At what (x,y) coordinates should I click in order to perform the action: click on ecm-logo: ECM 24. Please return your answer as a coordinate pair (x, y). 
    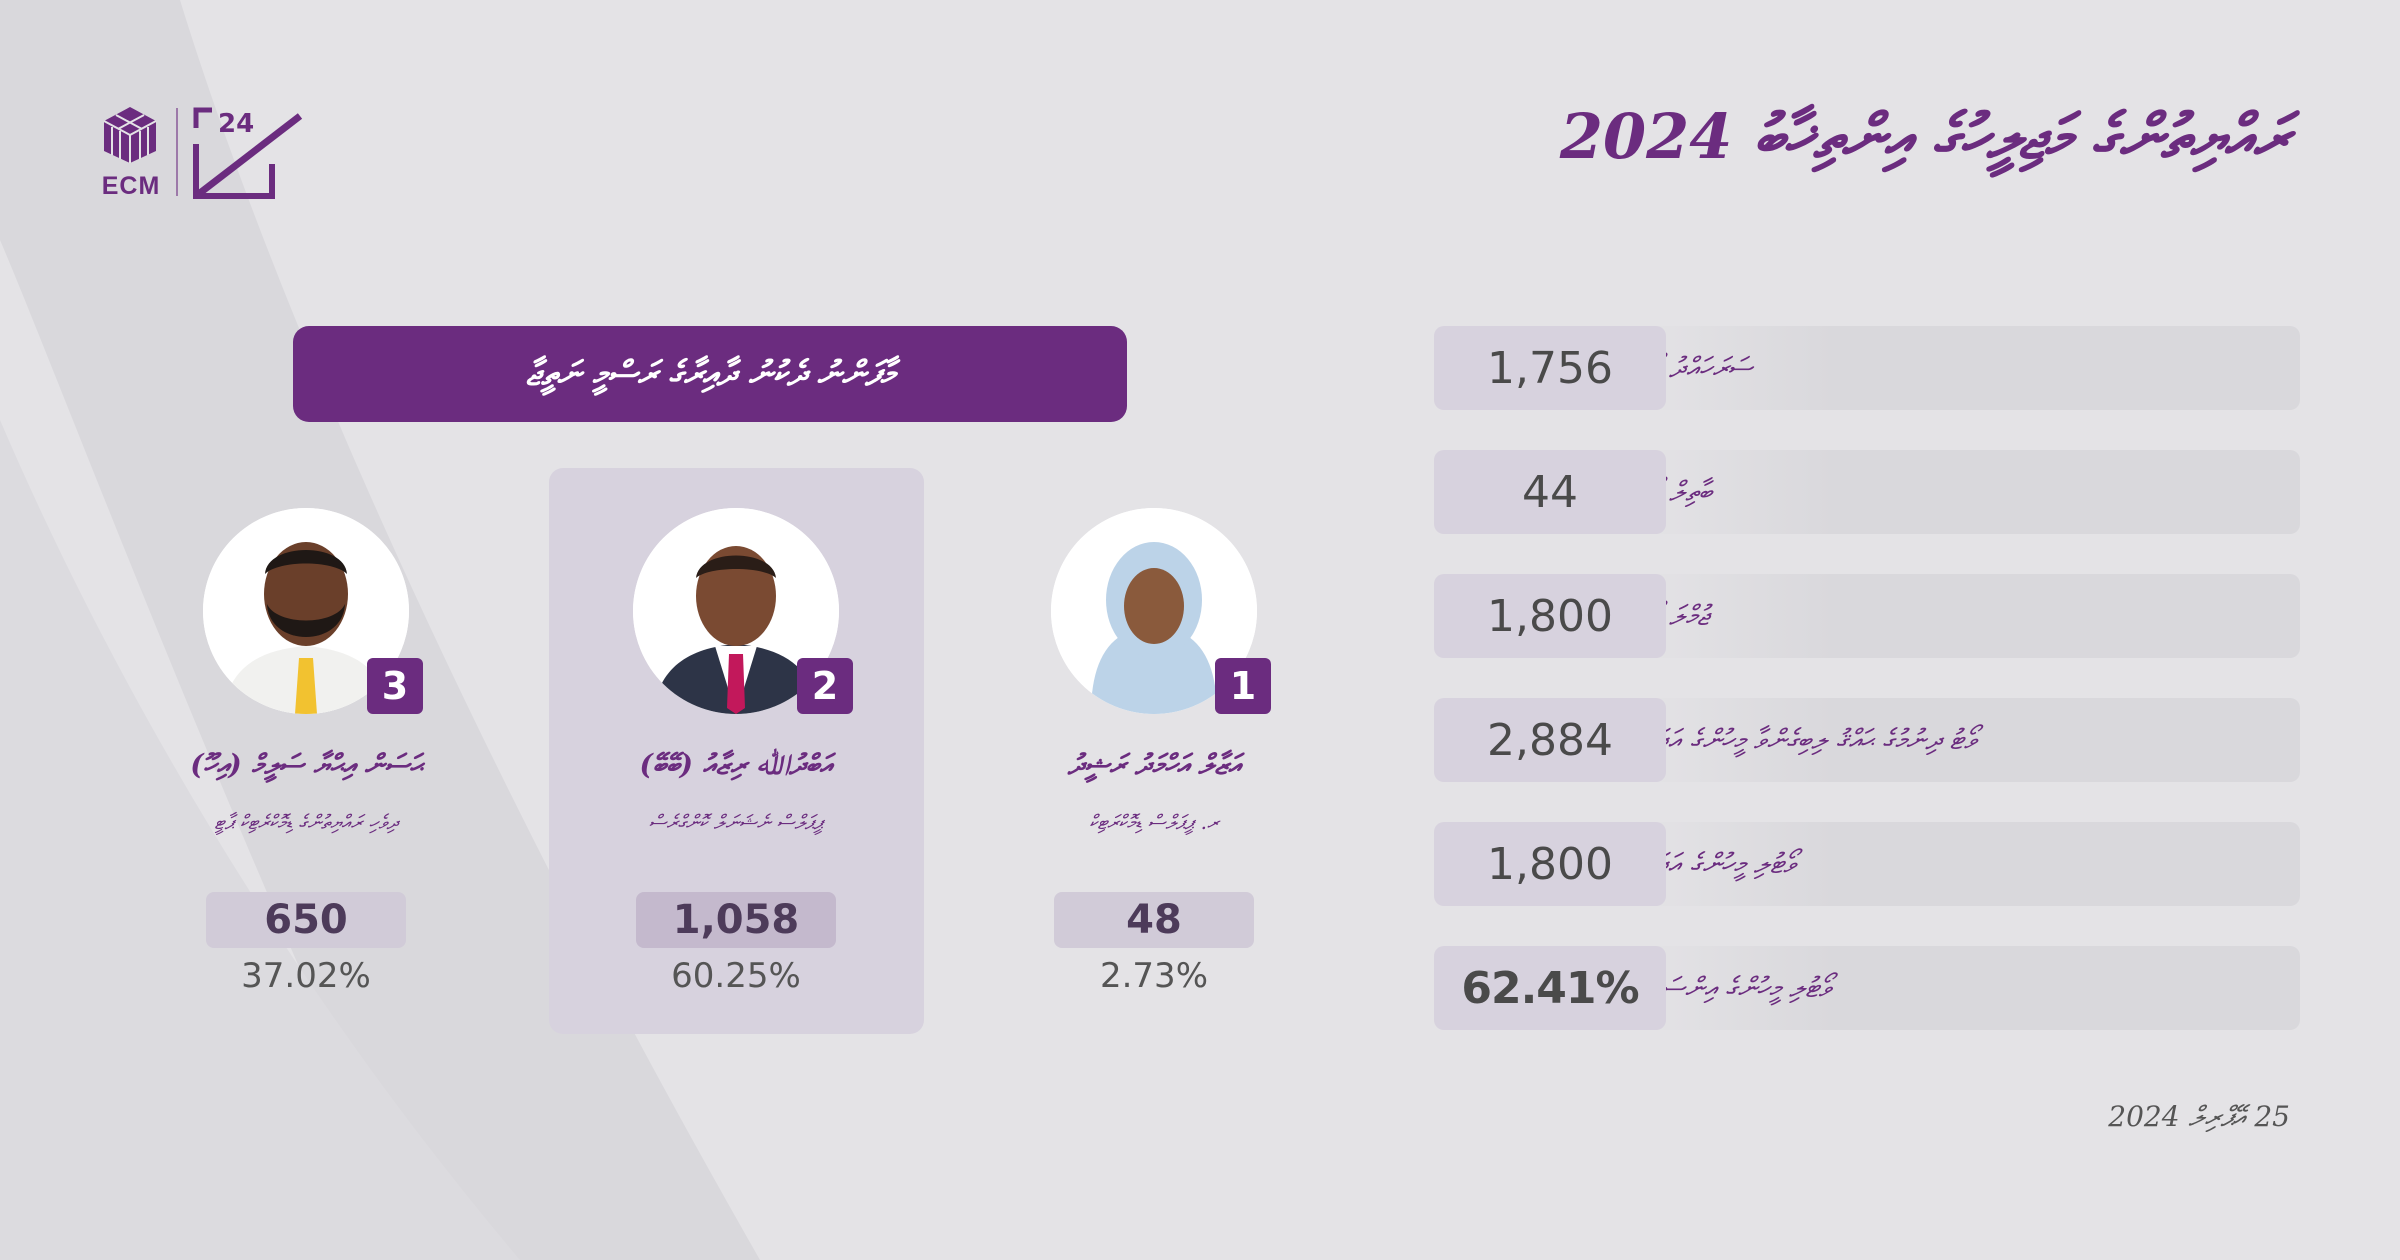
    Looking at the image, I should click on (205, 155).